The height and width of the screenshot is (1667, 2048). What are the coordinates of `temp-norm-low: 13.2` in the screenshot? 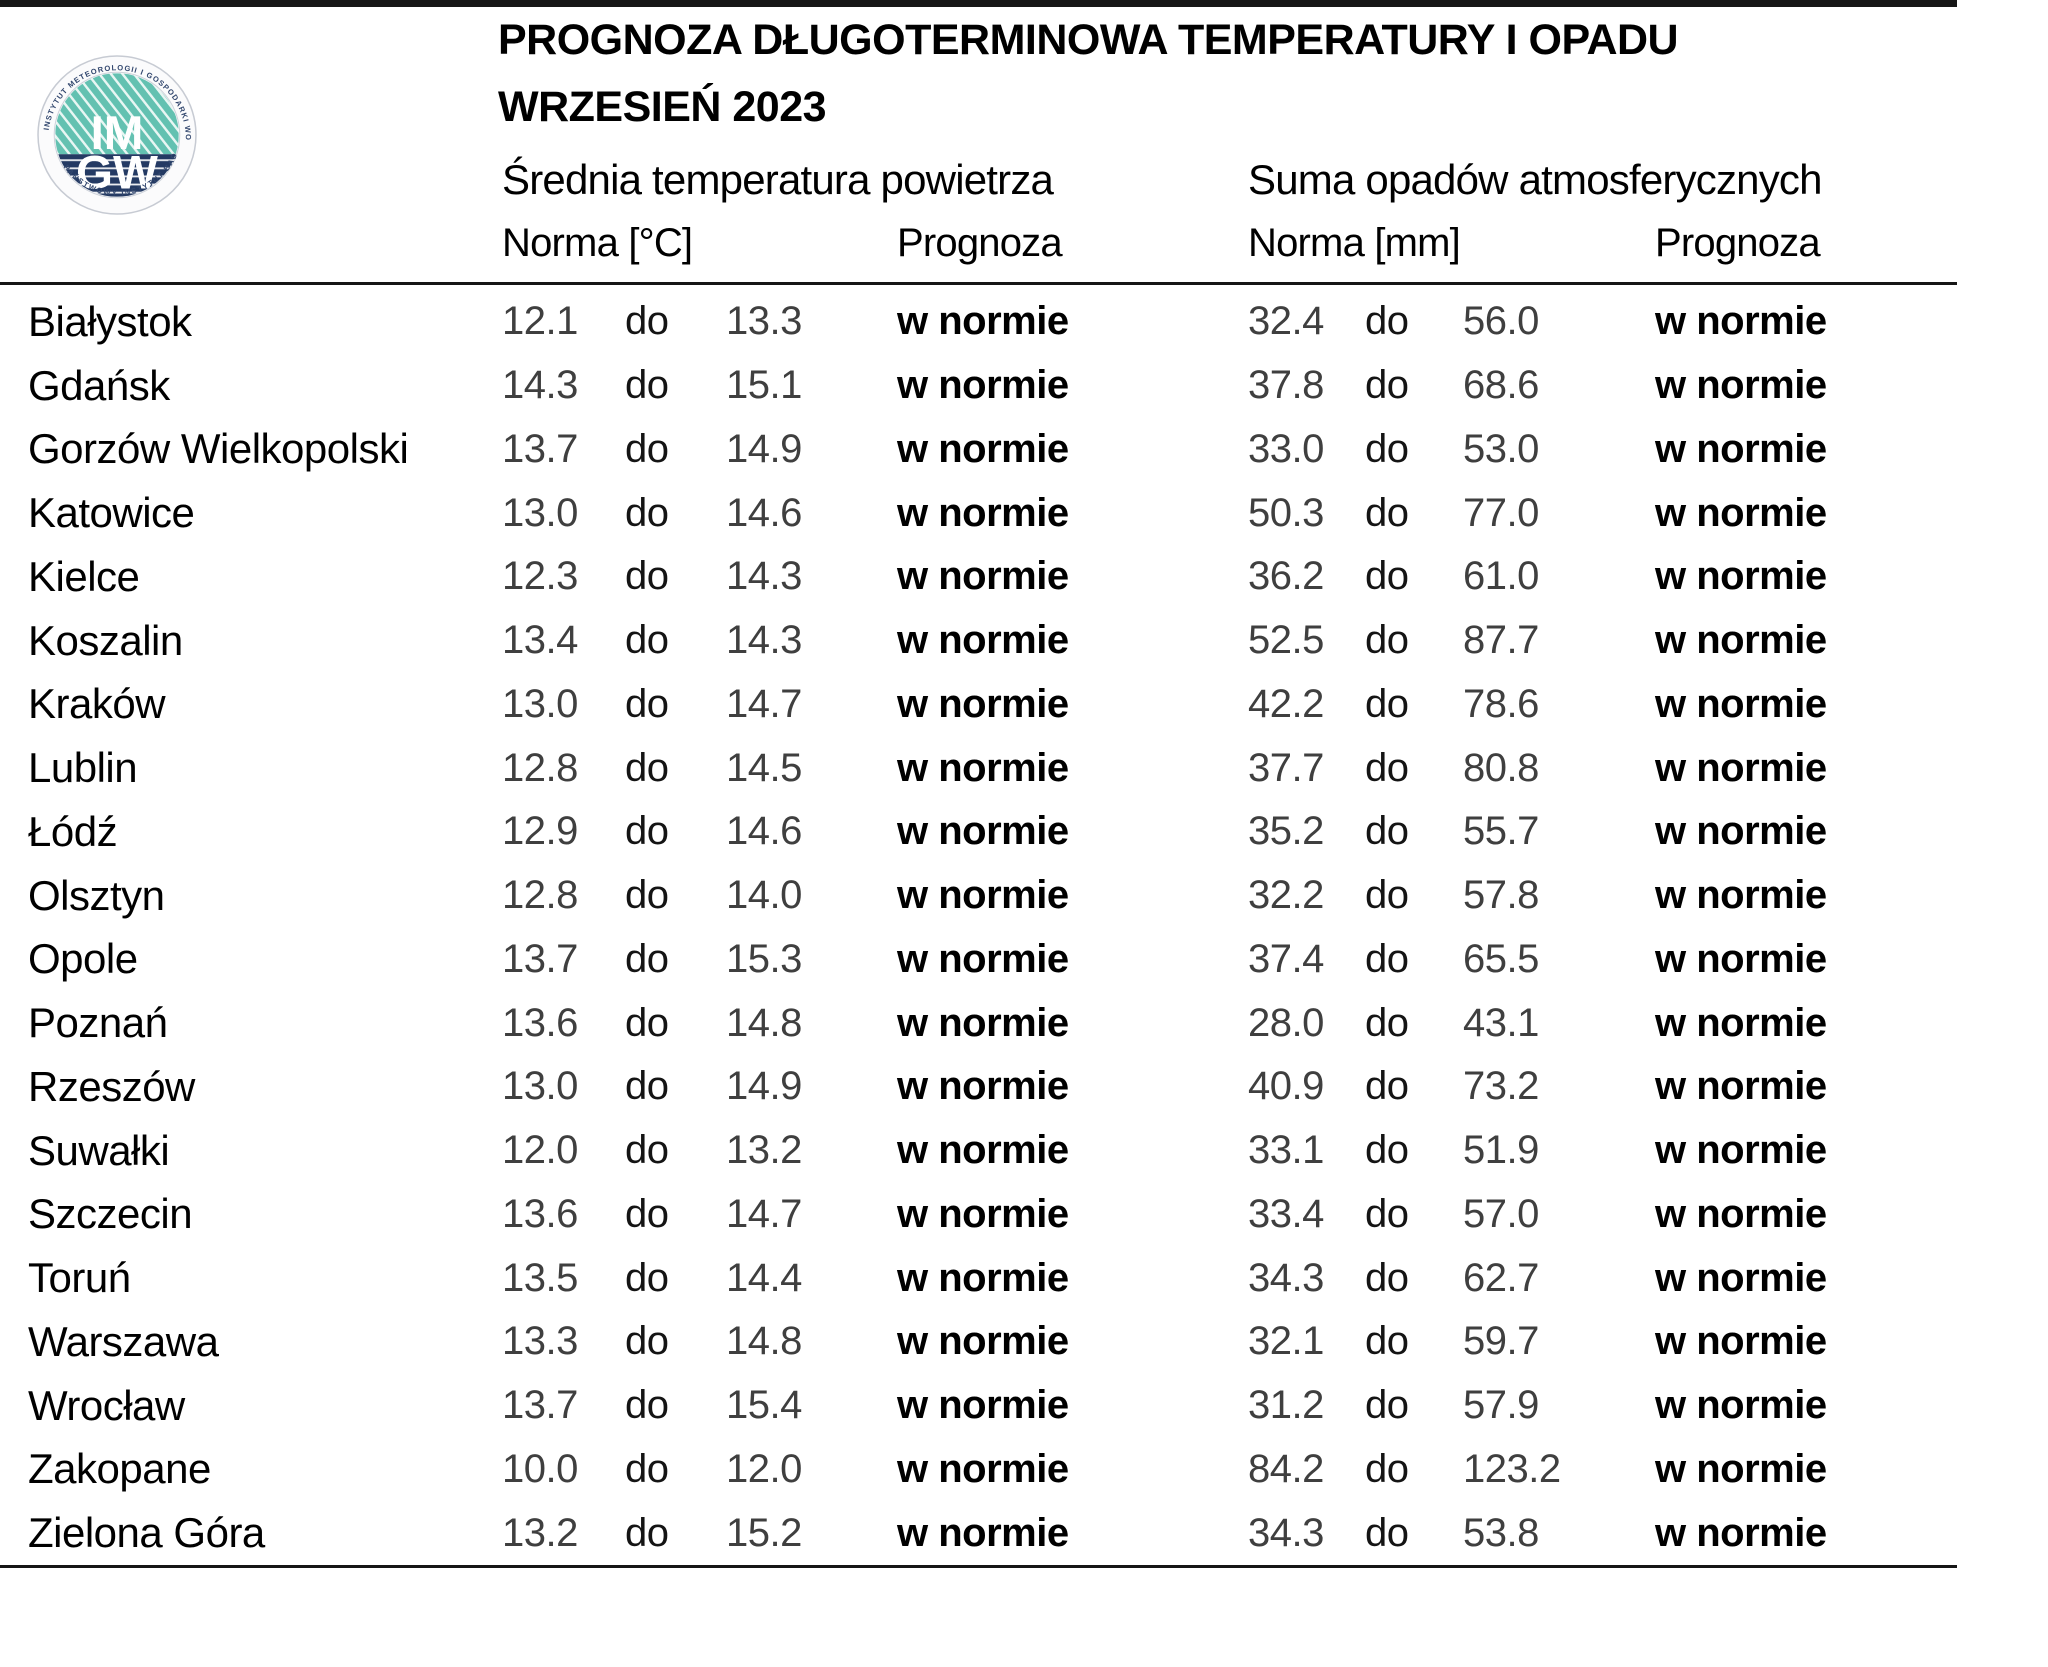 It's located at (540, 1532).